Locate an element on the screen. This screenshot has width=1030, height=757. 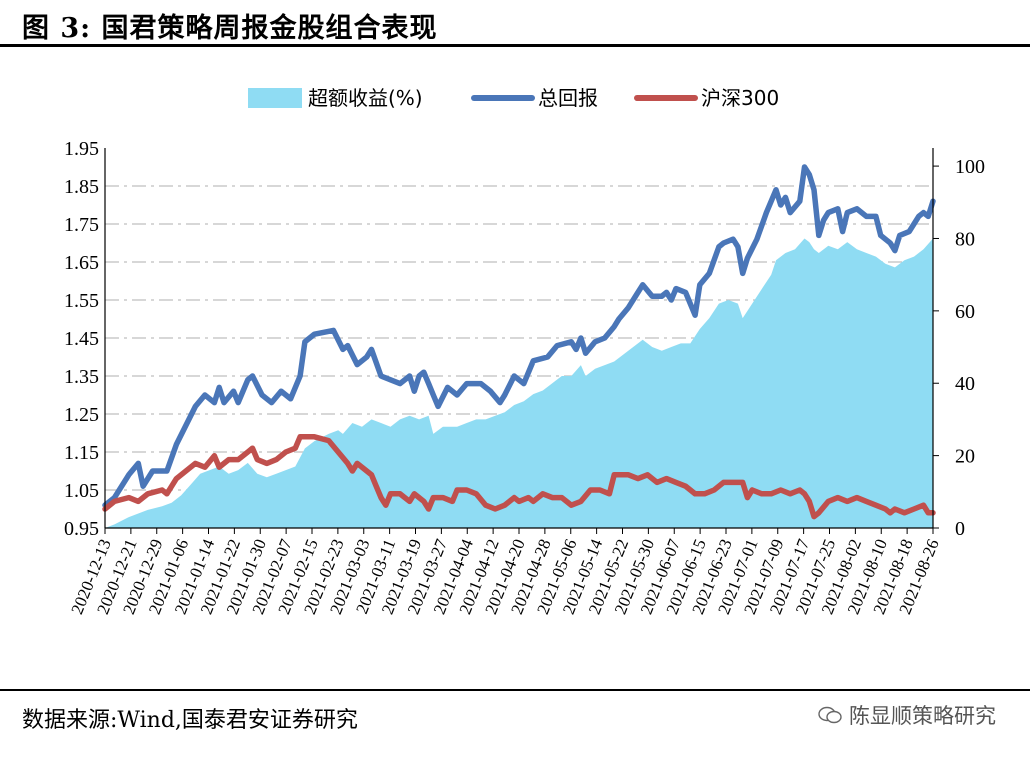
y-right-tick-label: 0 is located at coordinates (960, 529).